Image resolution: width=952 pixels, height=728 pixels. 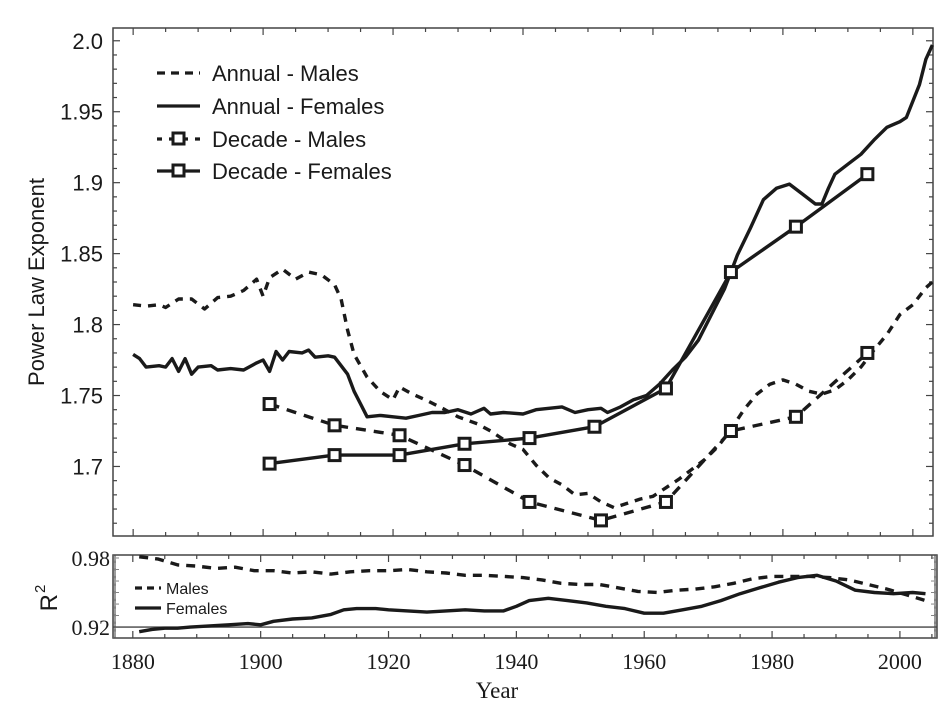 I want to click on y-tick-label: 1.8, so click(x=87, y=325).